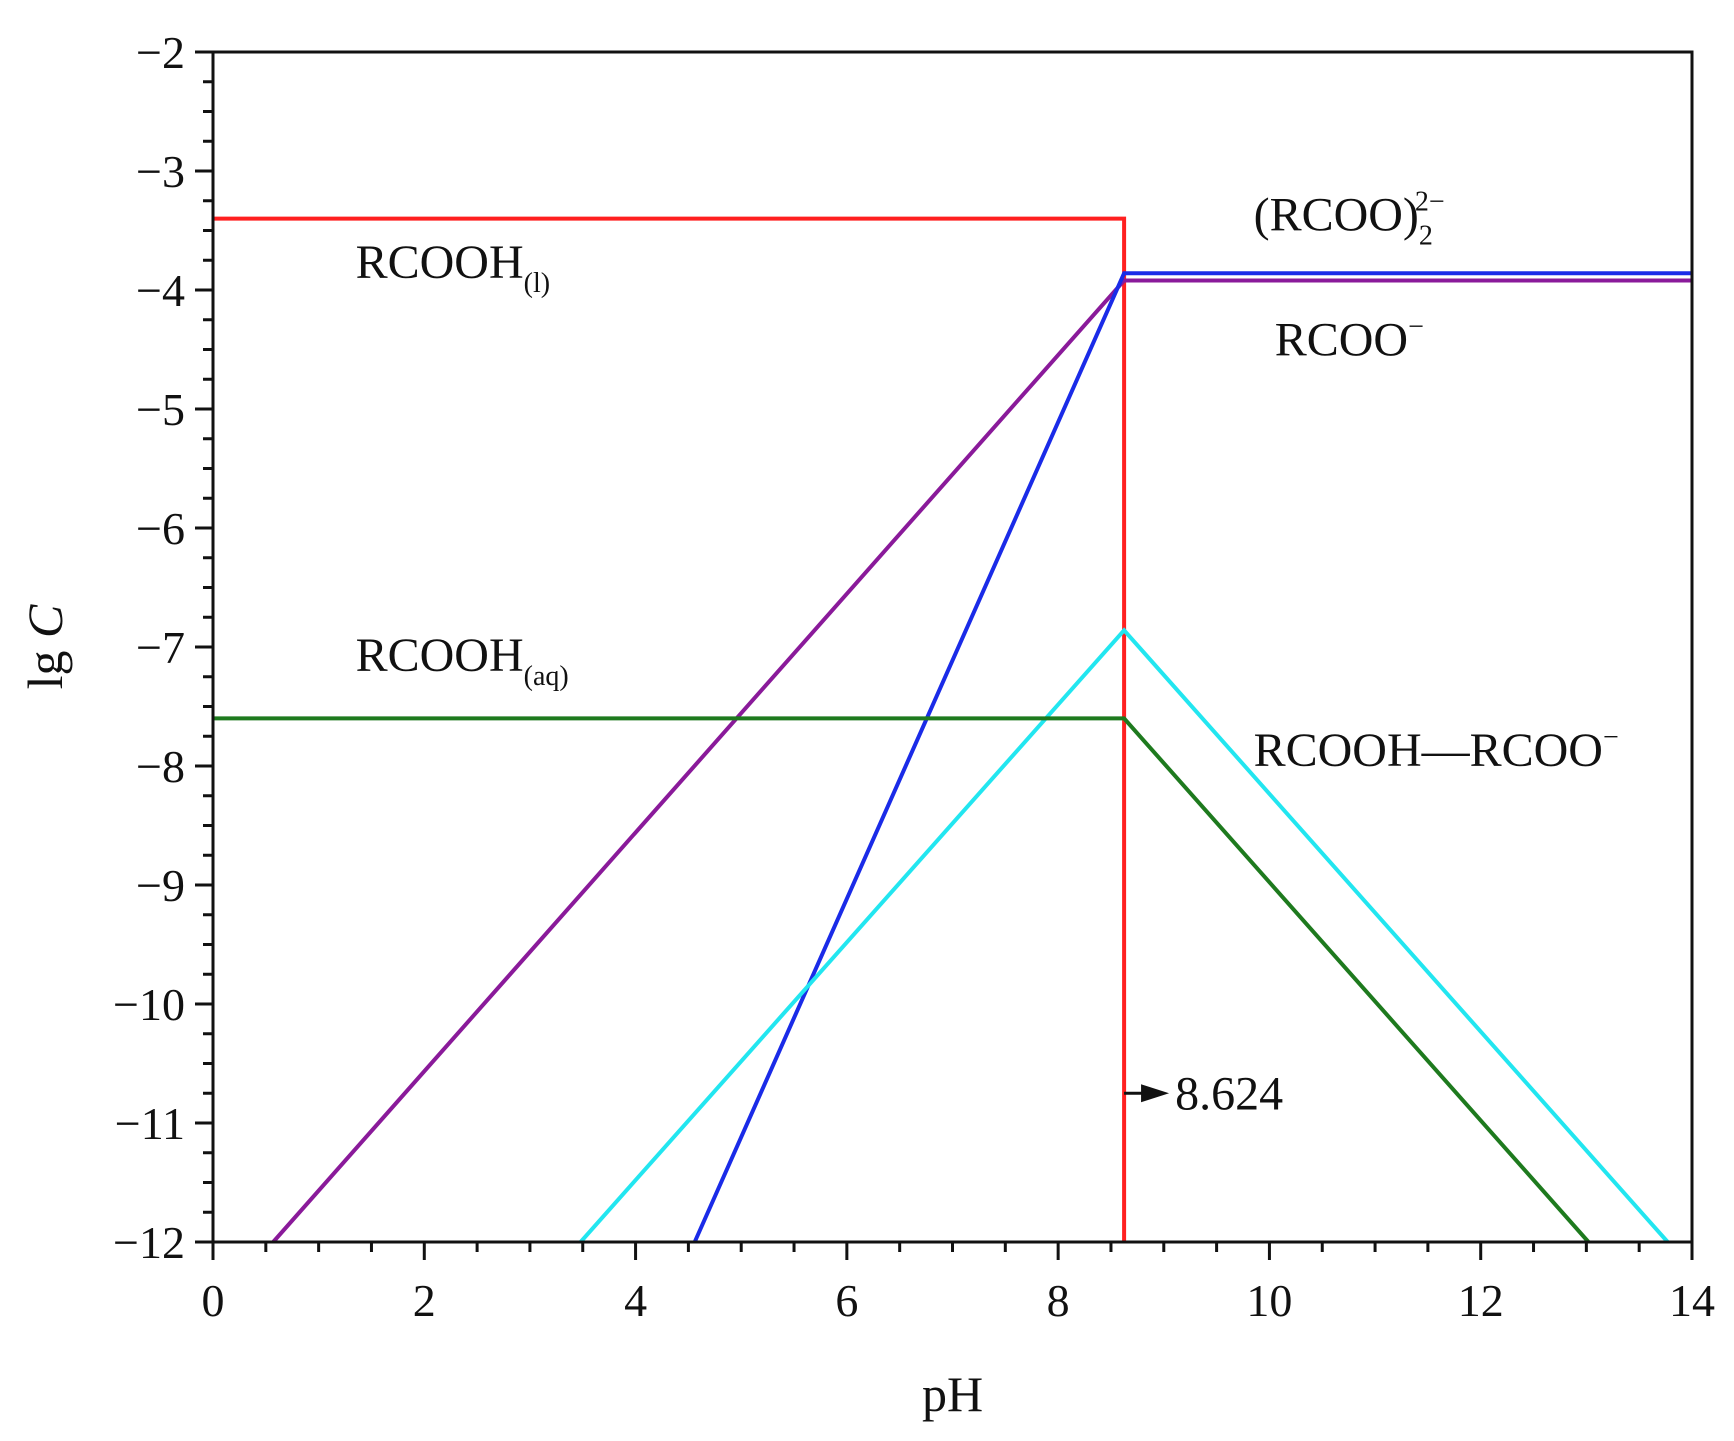 This screenshot has height=1441, width=1734. What do you see at coordinates (1058, 1300) in the screenshot?
I see `x-tick-label: 8` at bounding box center [1058, 1300].